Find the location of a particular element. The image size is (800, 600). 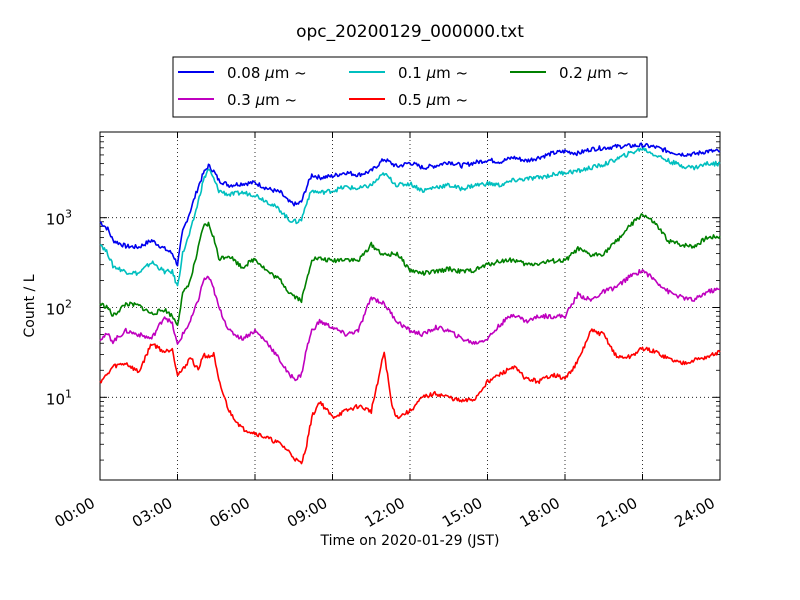

y-tick-label: 10³ is located at coordinates (59, 218).